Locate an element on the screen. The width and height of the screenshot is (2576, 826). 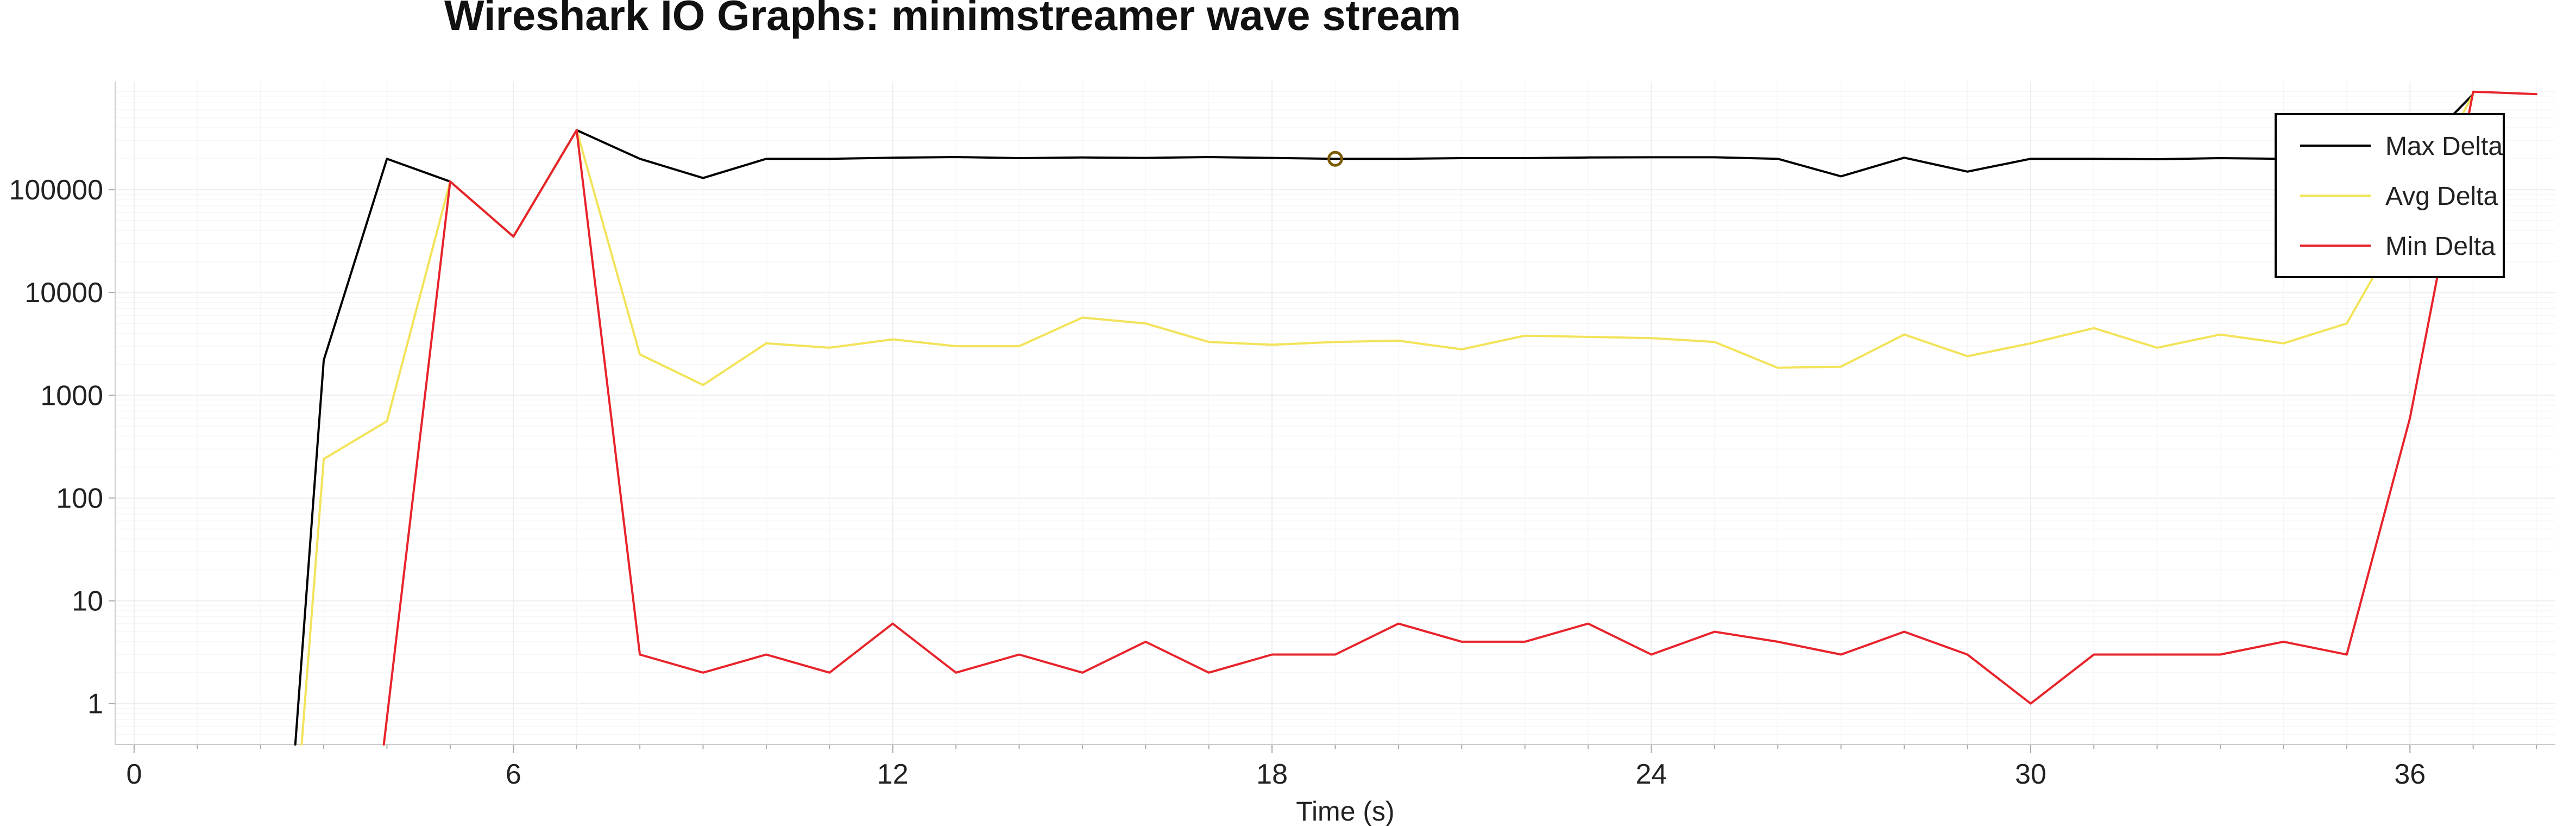
x-tick-label: 24 is located at coordinates (1651, 774).